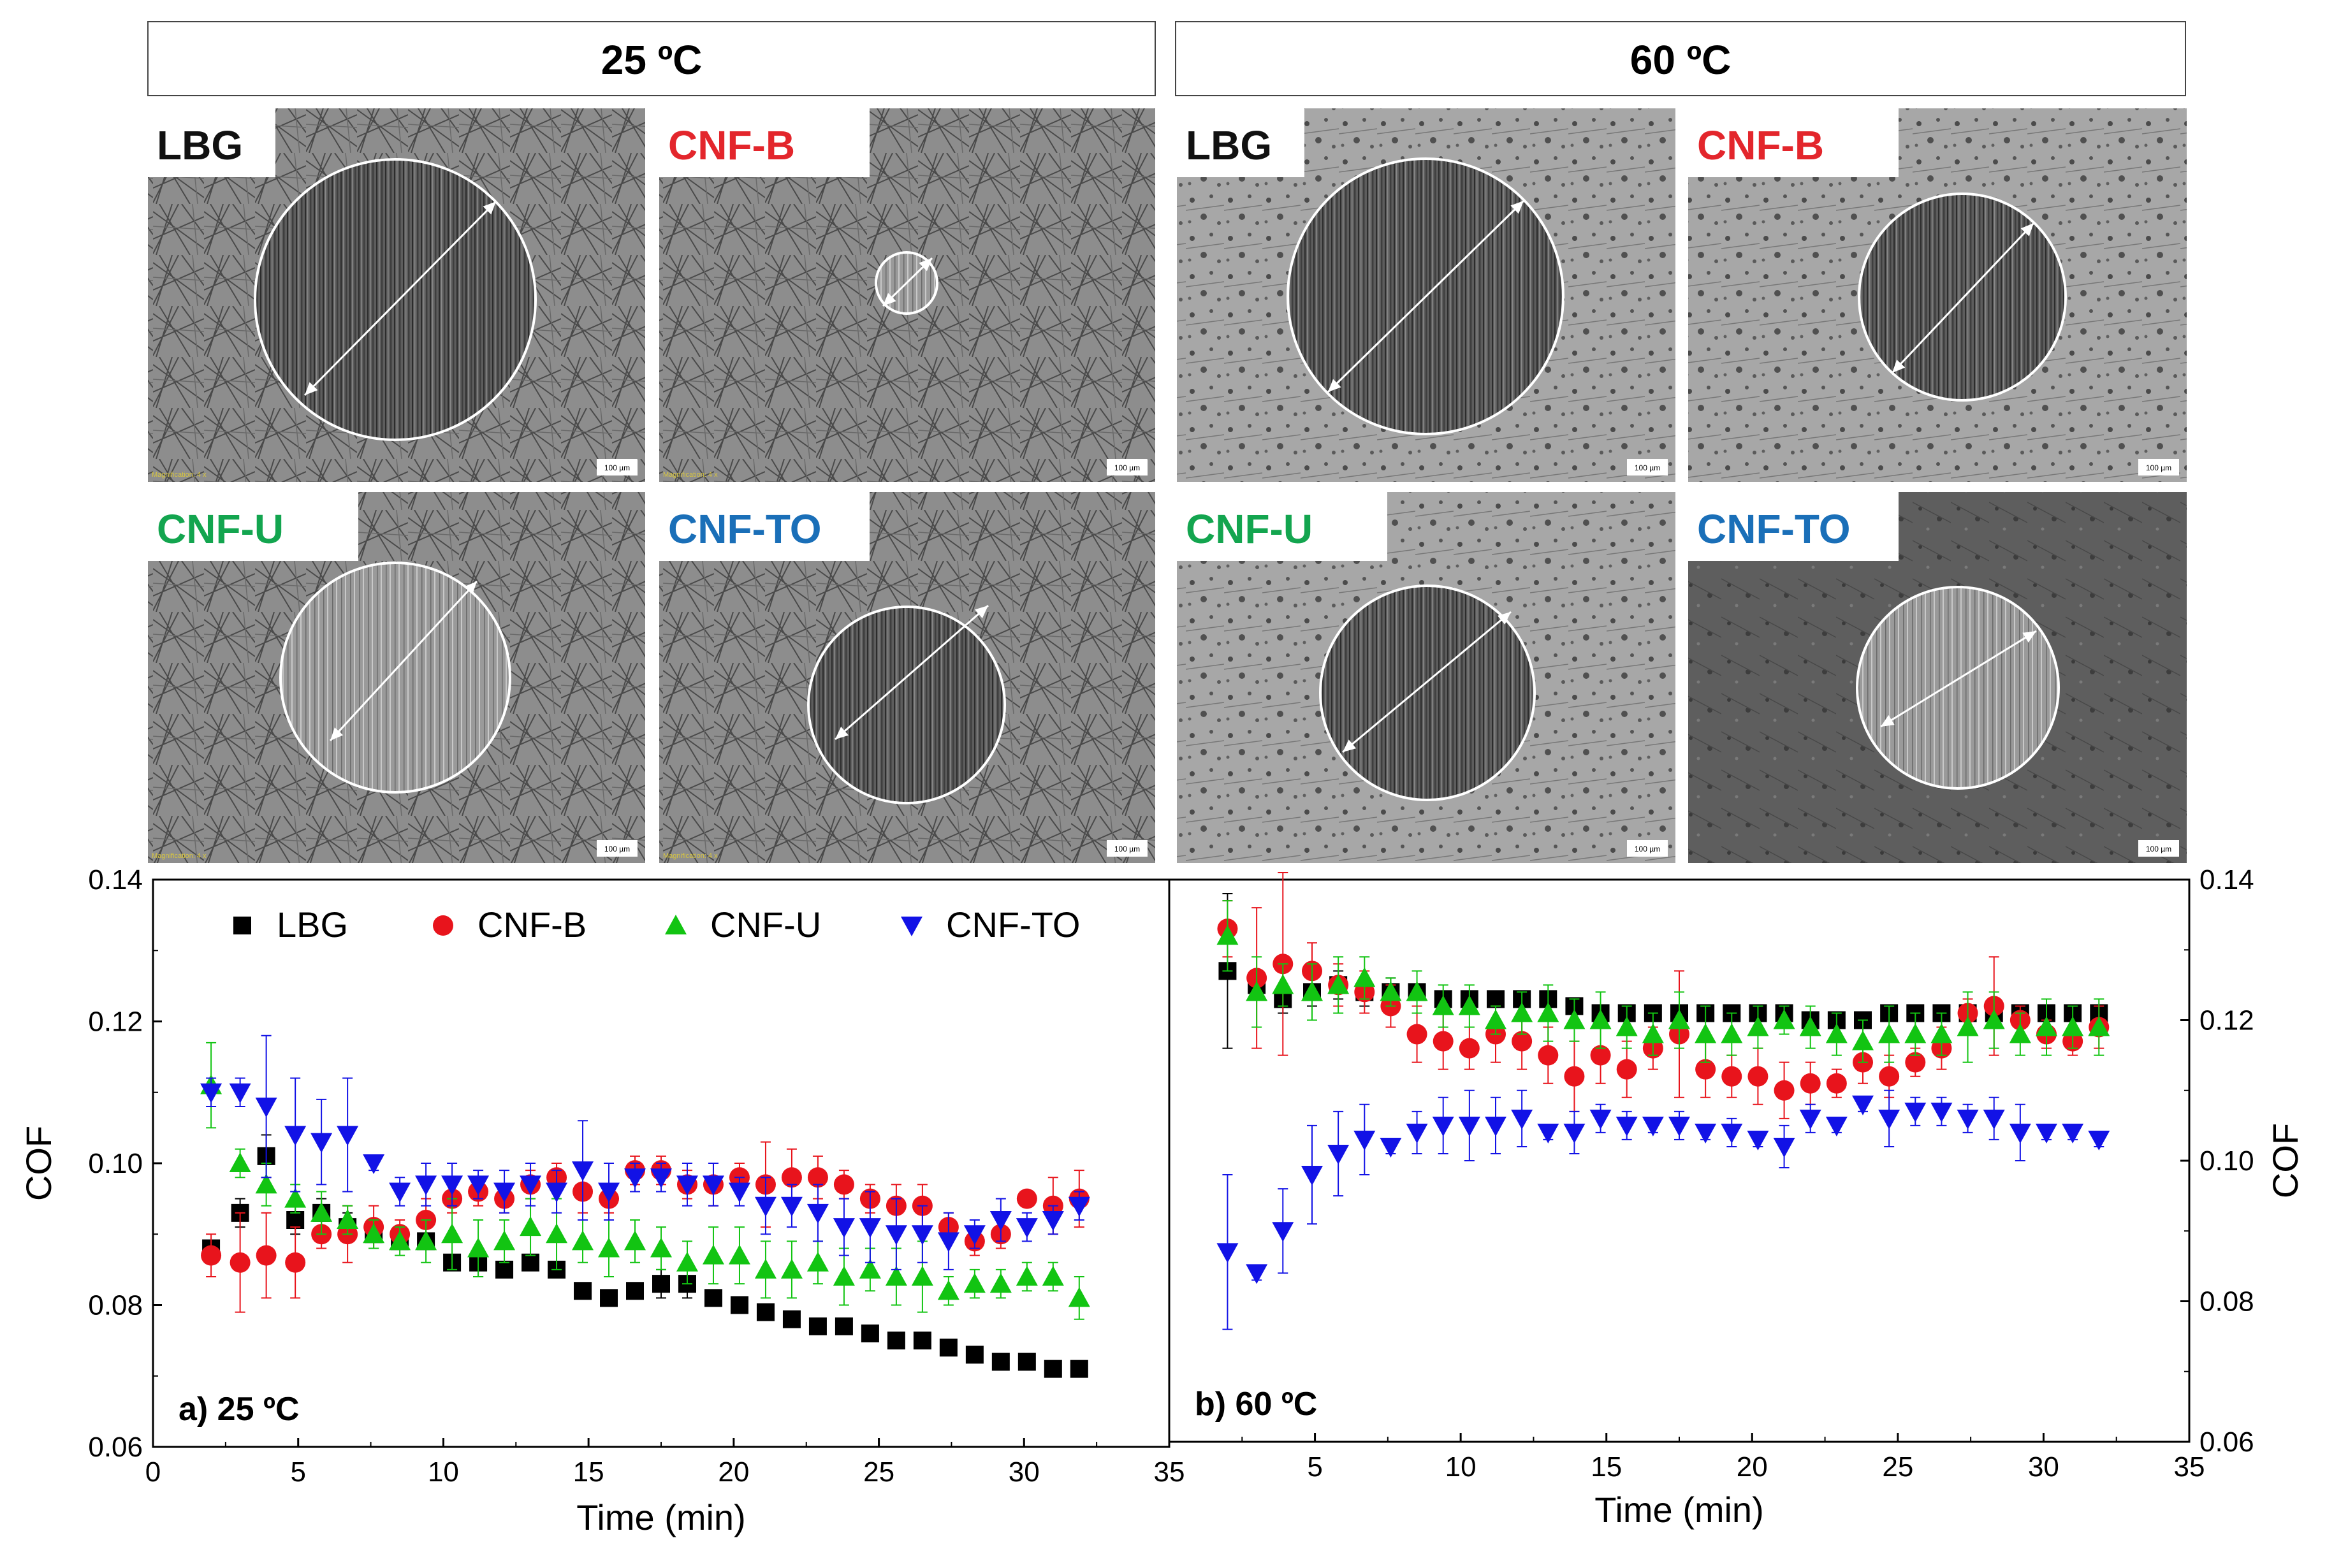  I want to click on x-tick-label: 35, so click(2189, 1467).